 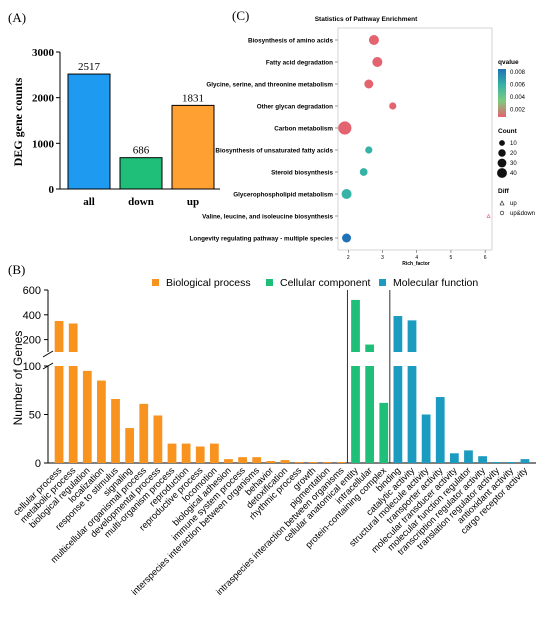 What do you see at coordinates (485, 258) in the screenshot?
I see `panel-c-x-tick-label: 6` at bounding box center [485, 258].